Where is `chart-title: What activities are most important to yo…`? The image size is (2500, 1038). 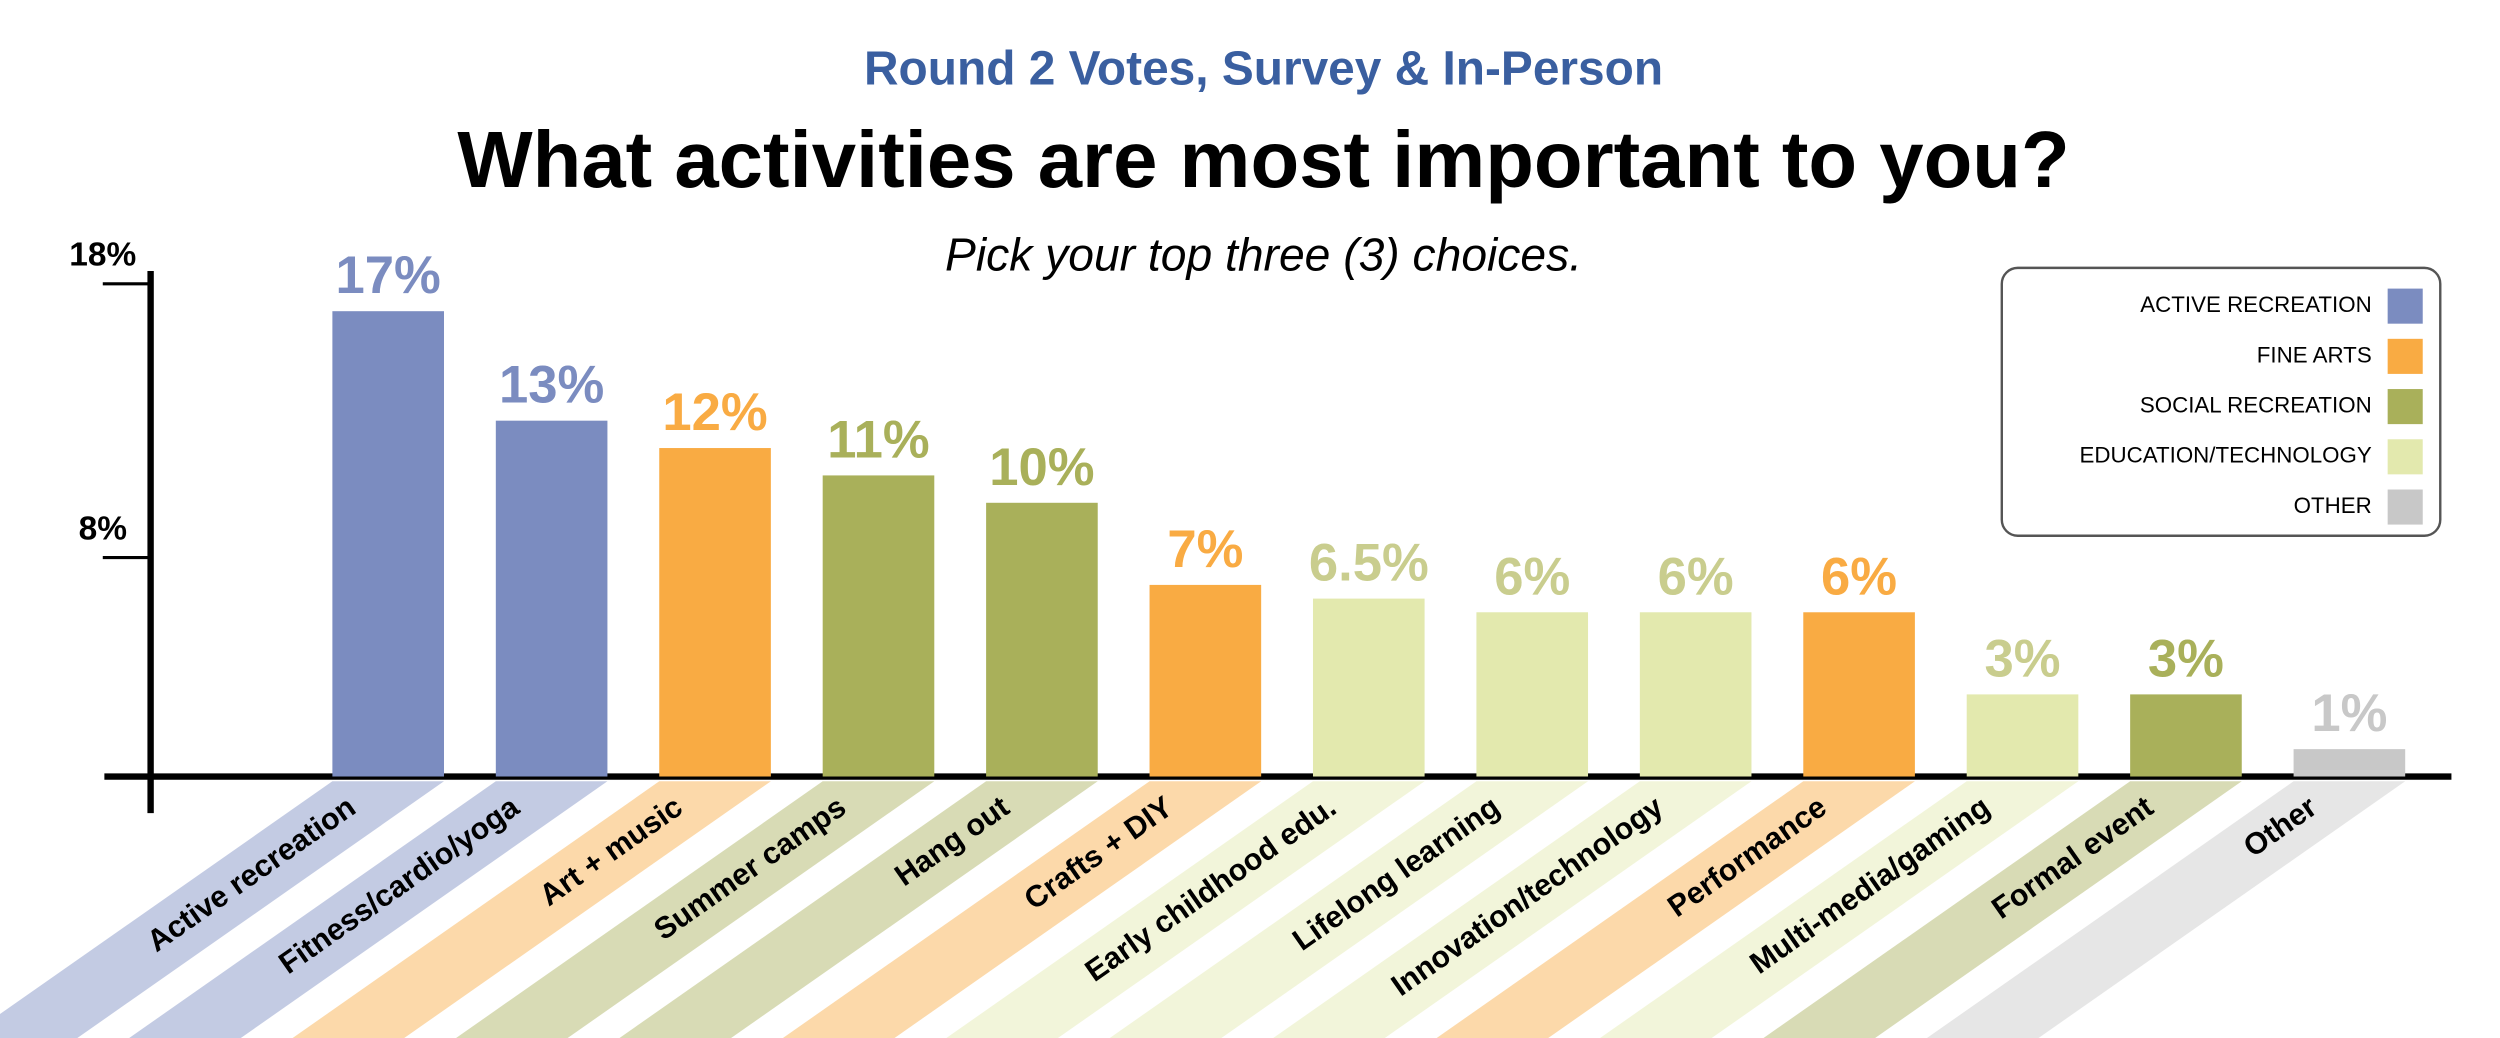 chart-title: What activities are most important to yo… is located at coordinates (1263, 159).